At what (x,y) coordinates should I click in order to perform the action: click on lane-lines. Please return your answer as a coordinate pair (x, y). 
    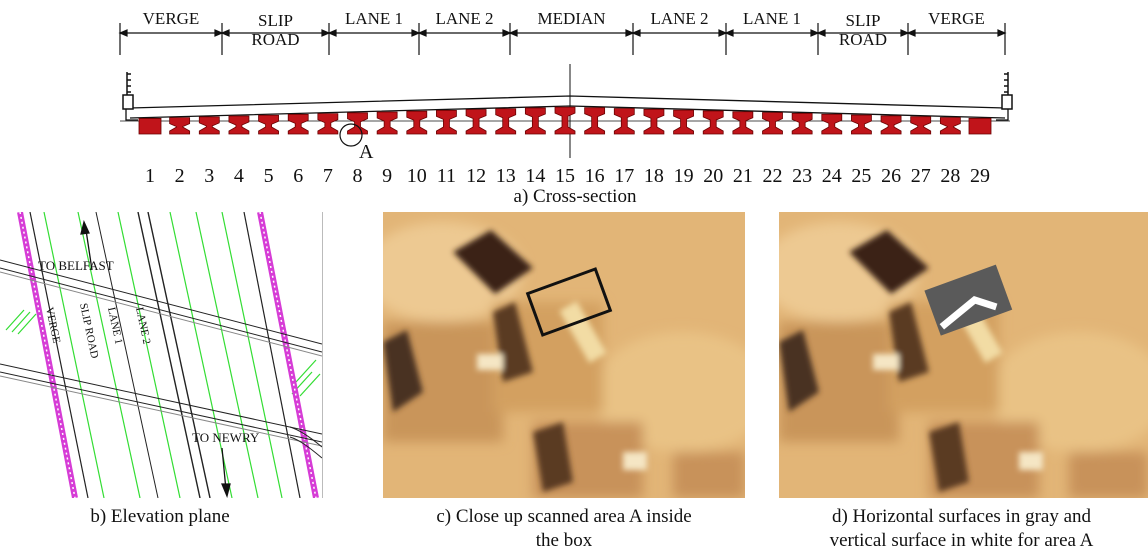
    Looking at the image, I should click on (168, 355).